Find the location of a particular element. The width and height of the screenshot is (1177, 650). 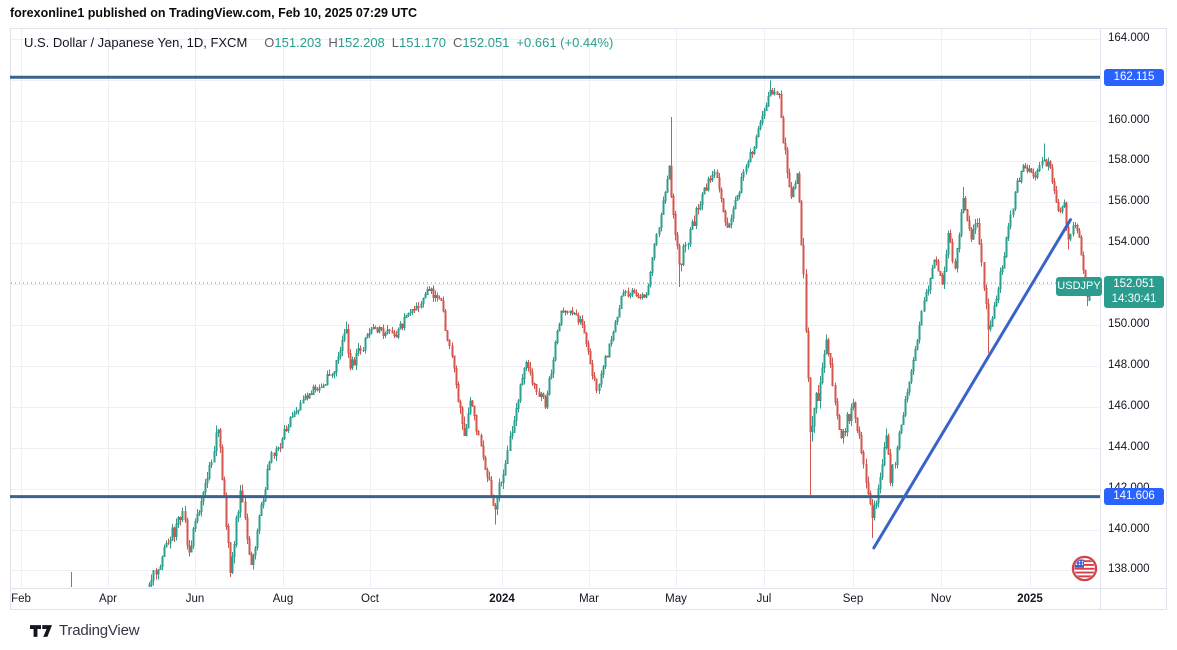

time-tick-label: Feb is located at coordinates (21, 599).